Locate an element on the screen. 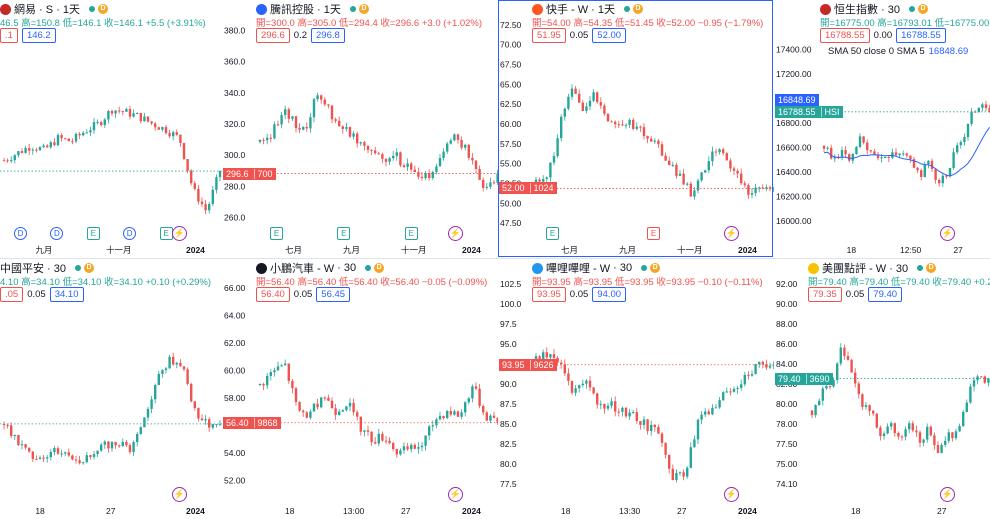  price-chart-canvas: 九月 十一月 2024 is located at coordinates (111, 129).